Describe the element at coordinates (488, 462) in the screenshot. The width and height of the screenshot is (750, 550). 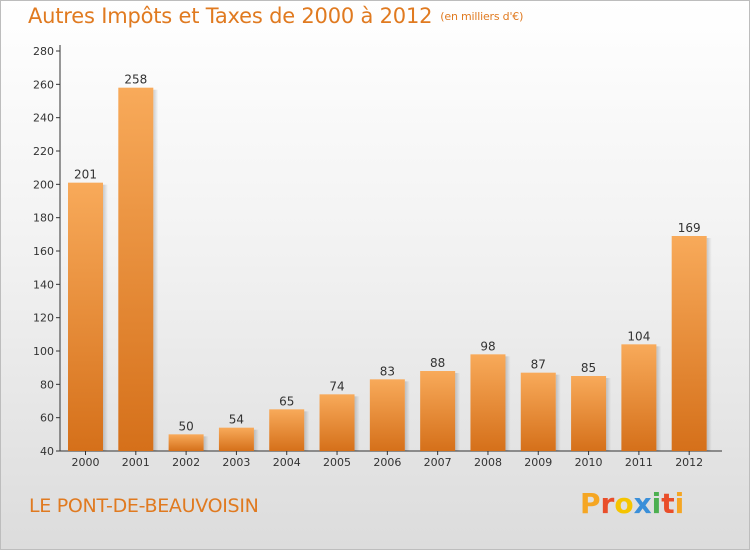
I see `x-tick-label: 2008` at that location.